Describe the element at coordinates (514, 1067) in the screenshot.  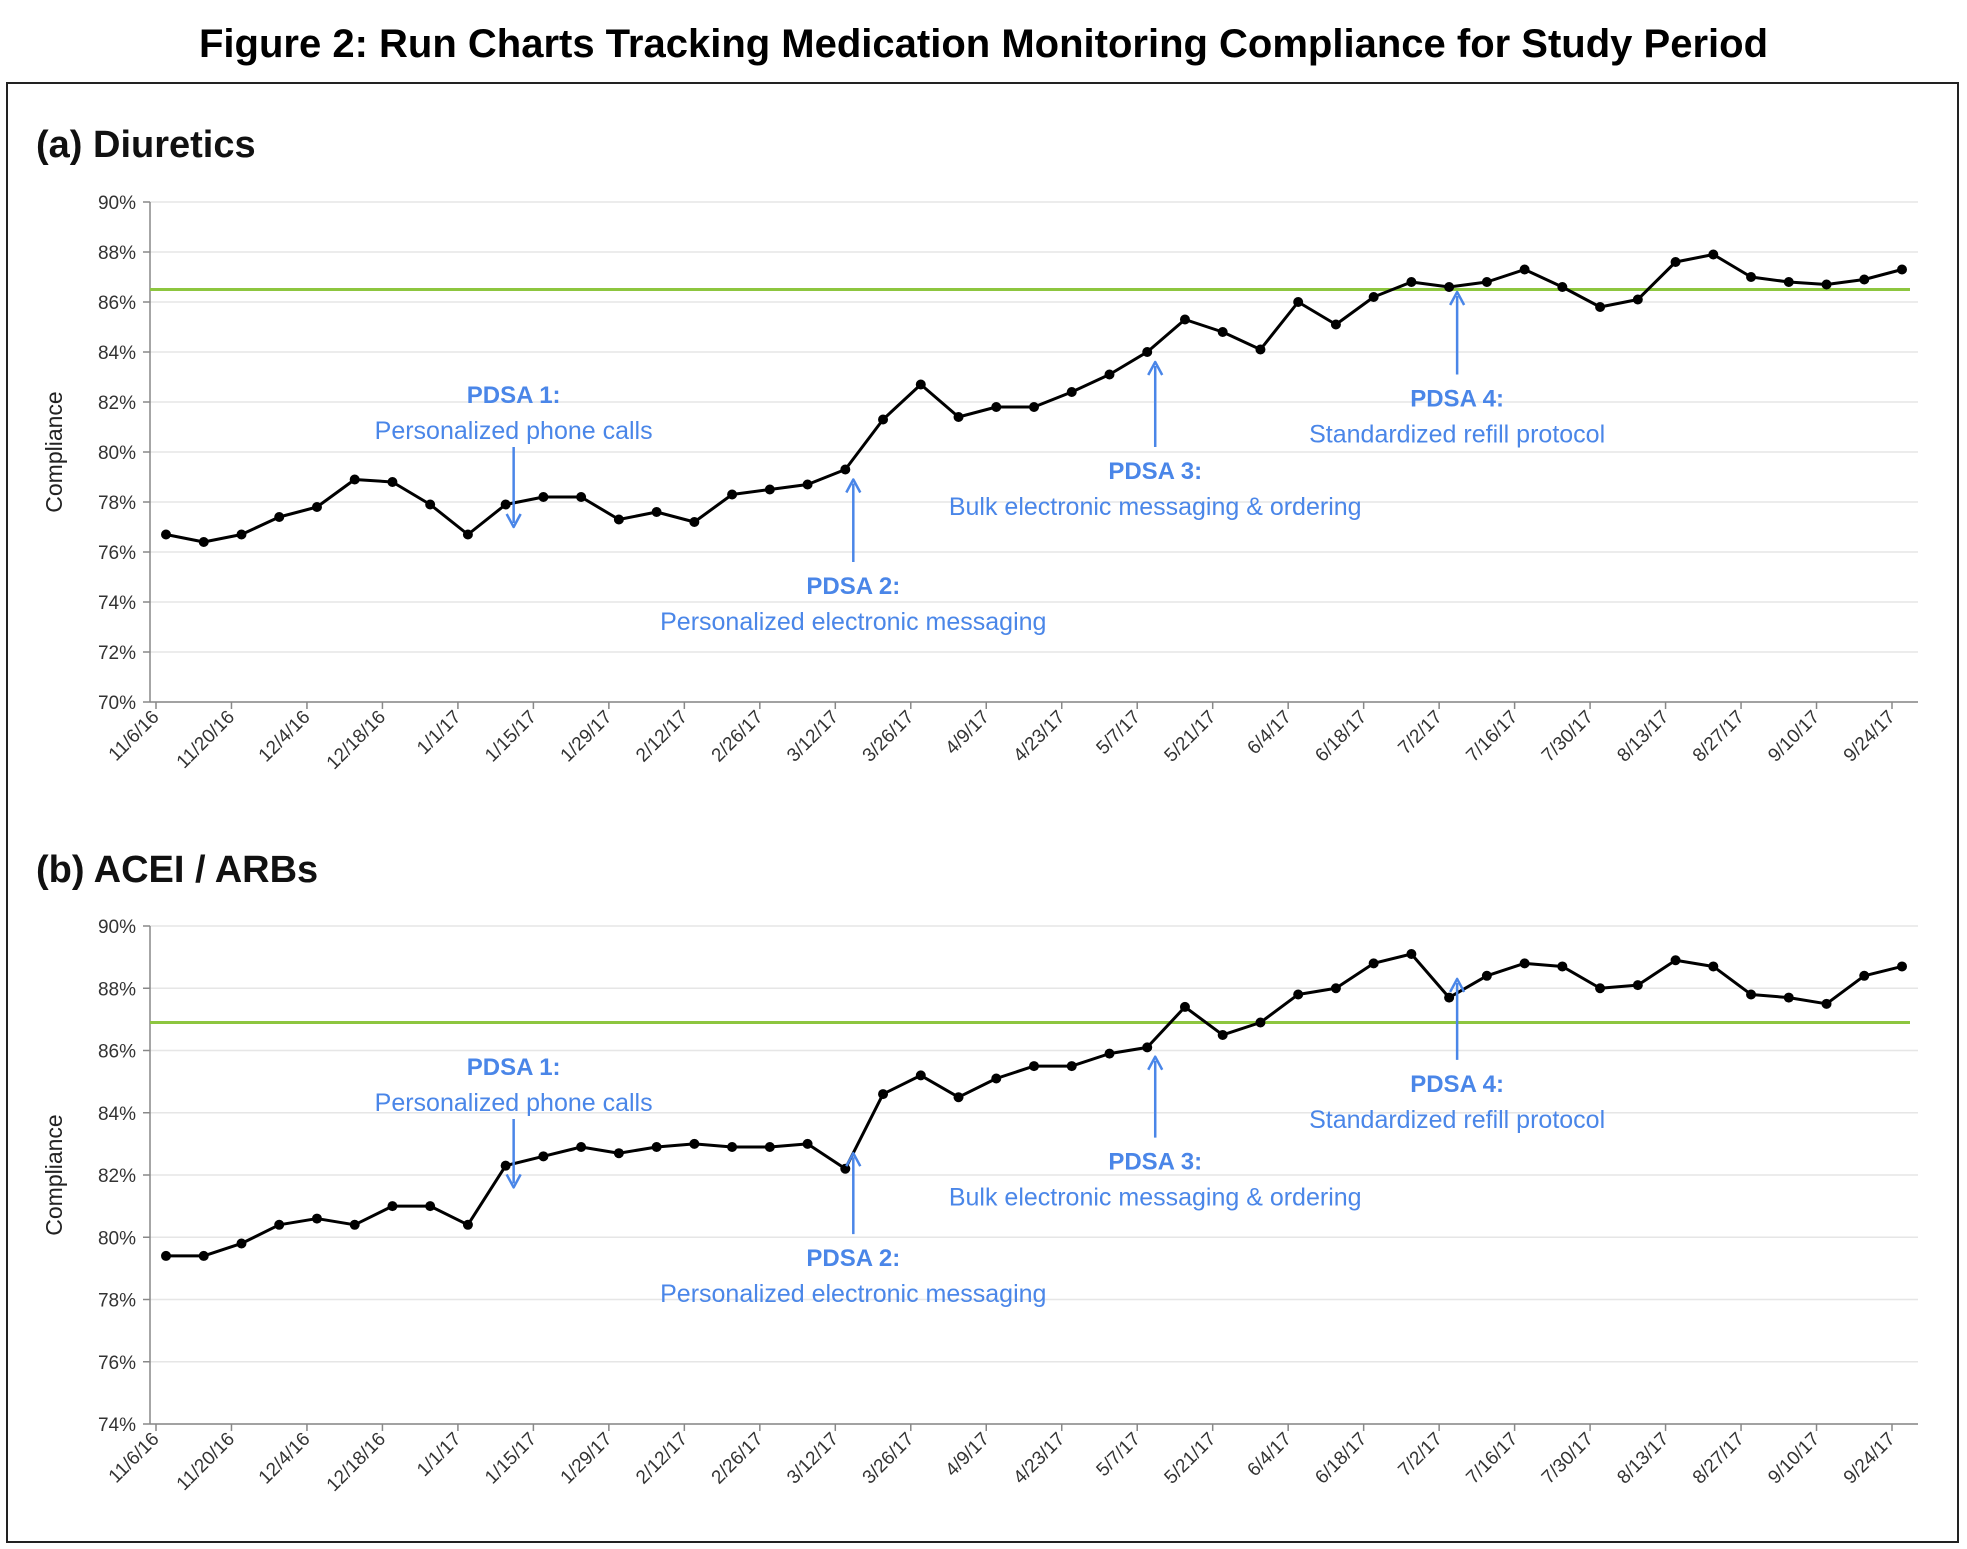
I see `pdsa-1-title: PDSA 1:` at that location.